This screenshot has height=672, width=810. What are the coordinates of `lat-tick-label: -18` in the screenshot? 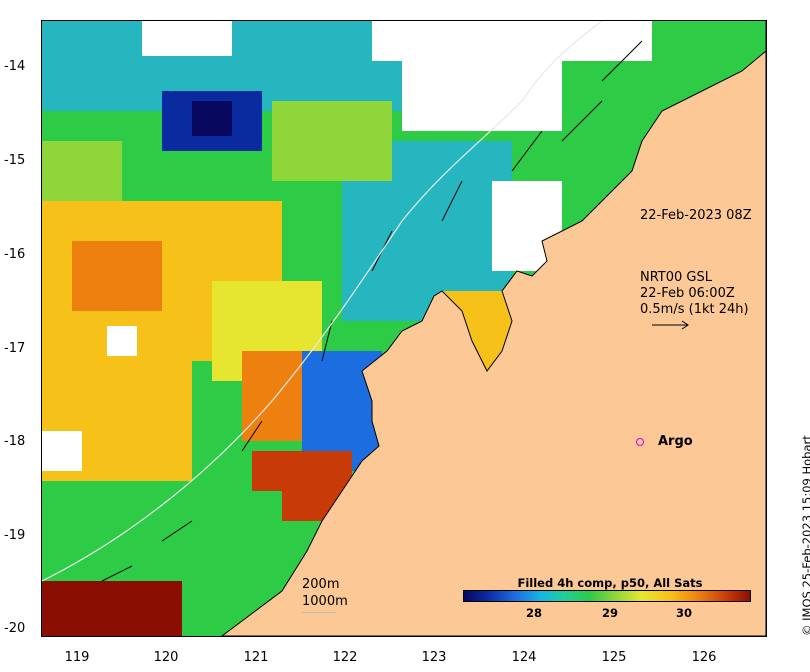 It's located at (15, 441).